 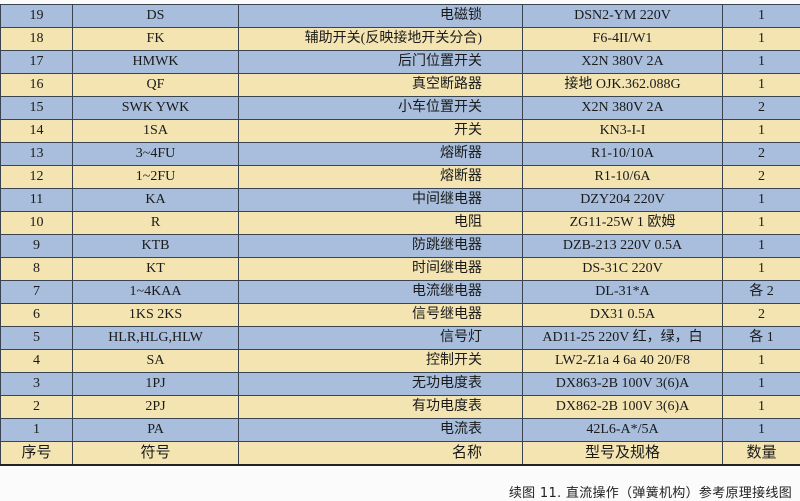 What do you see at coordinates (37, 85) in the screenshot?
I see `cell-row-number: 16` at bounding box center [37, 85].